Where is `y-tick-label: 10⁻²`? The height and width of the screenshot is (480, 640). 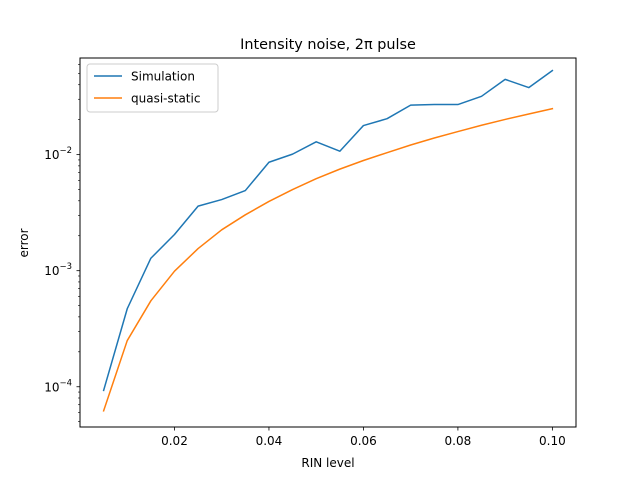
y-tick-label: 10⁻² is located at coordinates (58, 154).